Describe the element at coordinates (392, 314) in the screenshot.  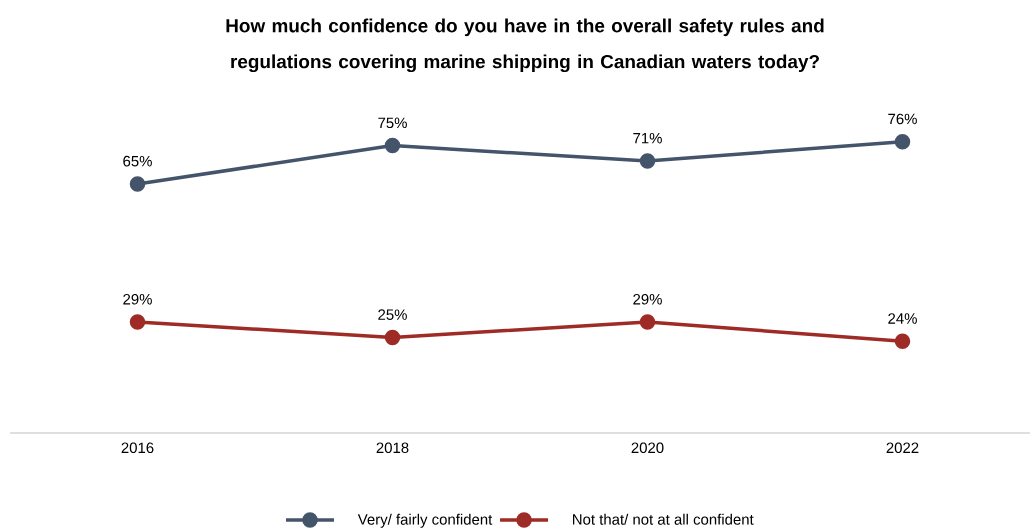
I see `data-label: 25%` at that location.